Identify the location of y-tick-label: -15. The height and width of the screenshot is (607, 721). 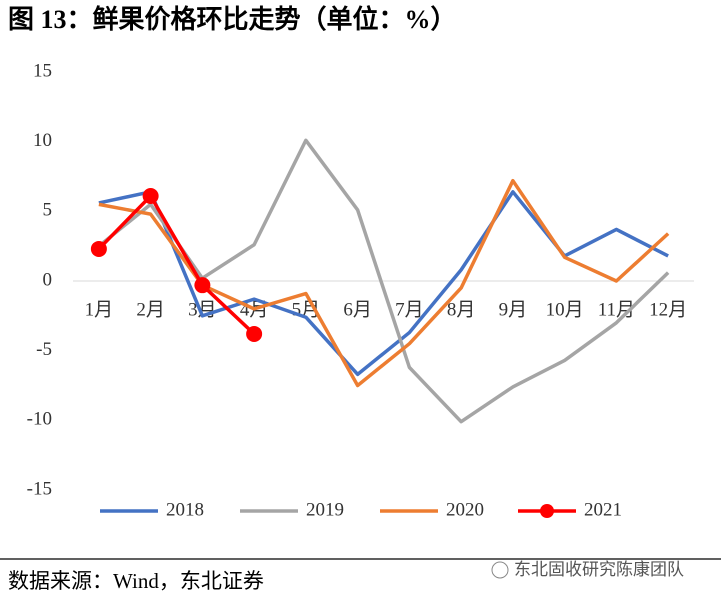
(39, 488).